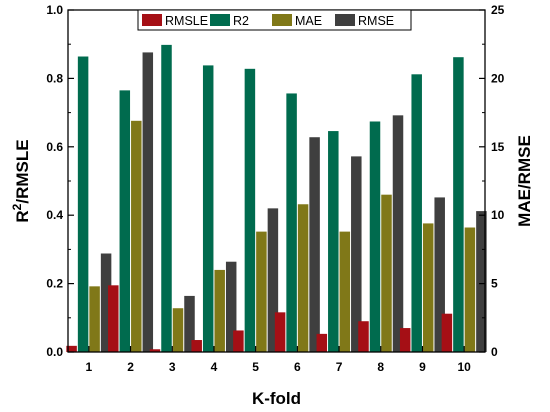  I want to click on x-tick-label: 5, so click(255, 367).